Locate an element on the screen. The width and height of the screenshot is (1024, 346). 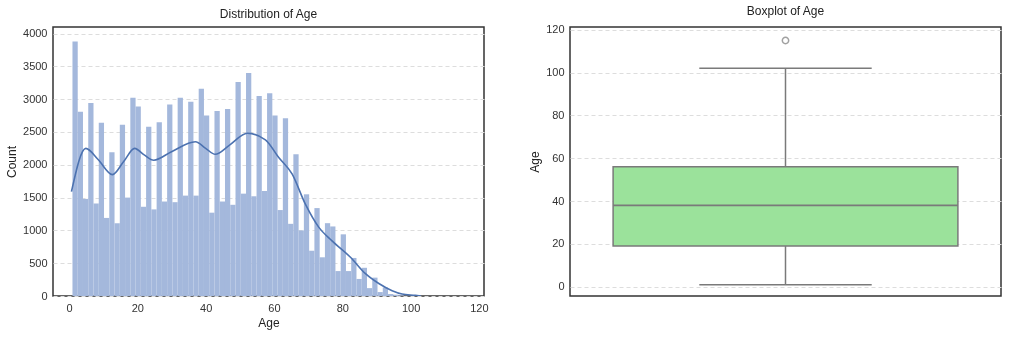
y-tick-label: 100 is located at coordinates (555, 72).